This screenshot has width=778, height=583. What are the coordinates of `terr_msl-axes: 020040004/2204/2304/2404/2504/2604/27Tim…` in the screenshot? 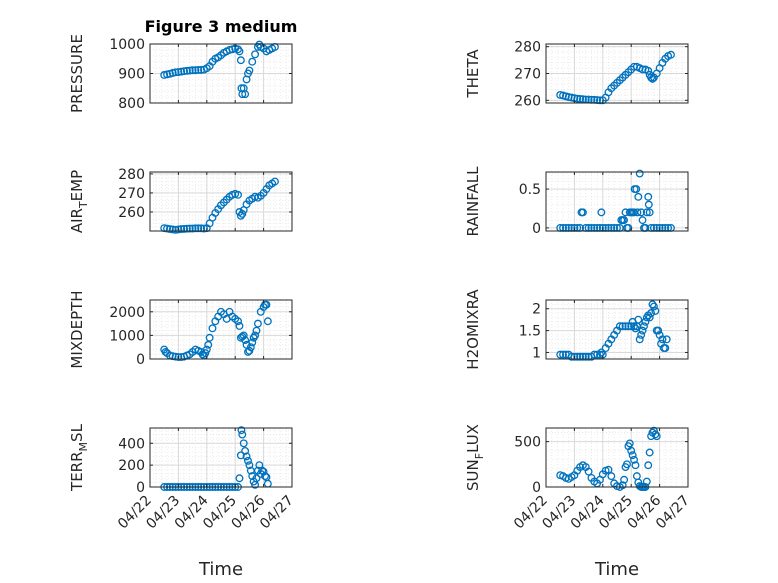 It's located at (182, 501).